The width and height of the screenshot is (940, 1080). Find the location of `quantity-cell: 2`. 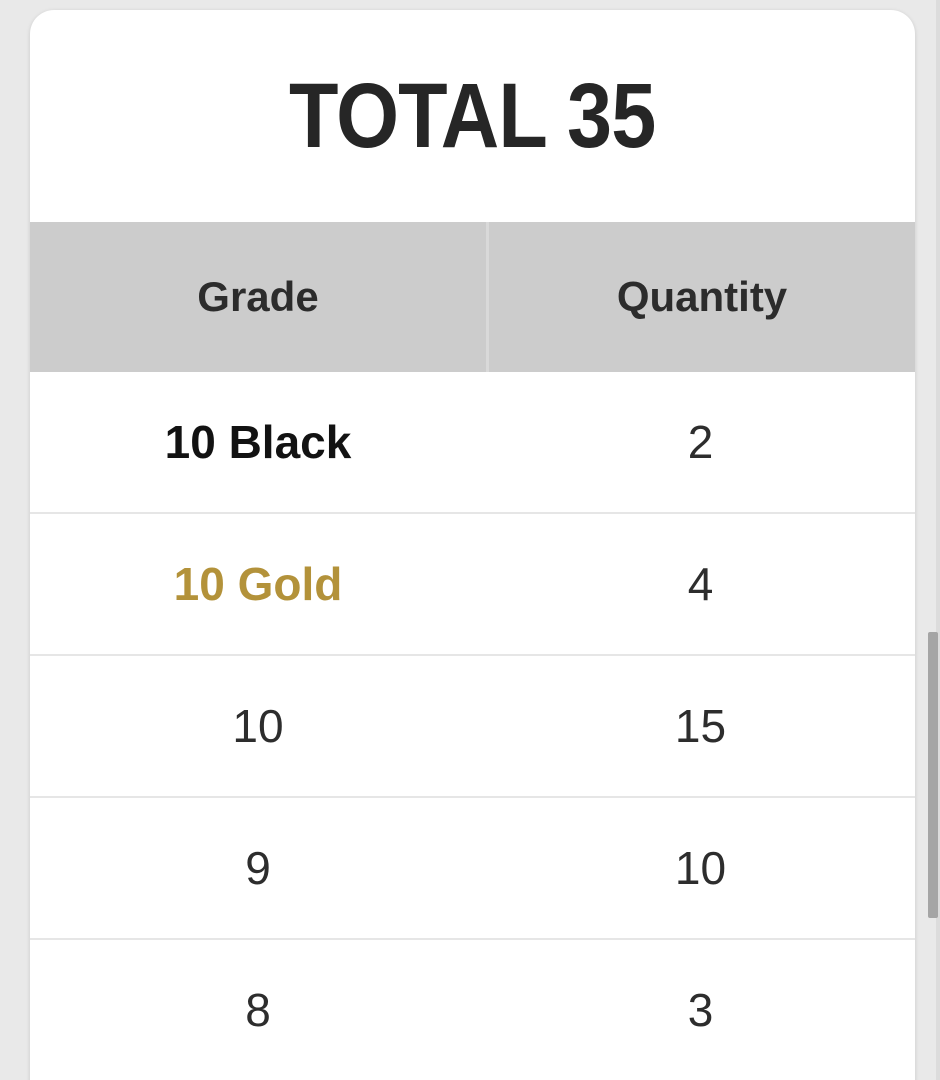

quantity-cell: 2 is located at coordinates (700, 442).